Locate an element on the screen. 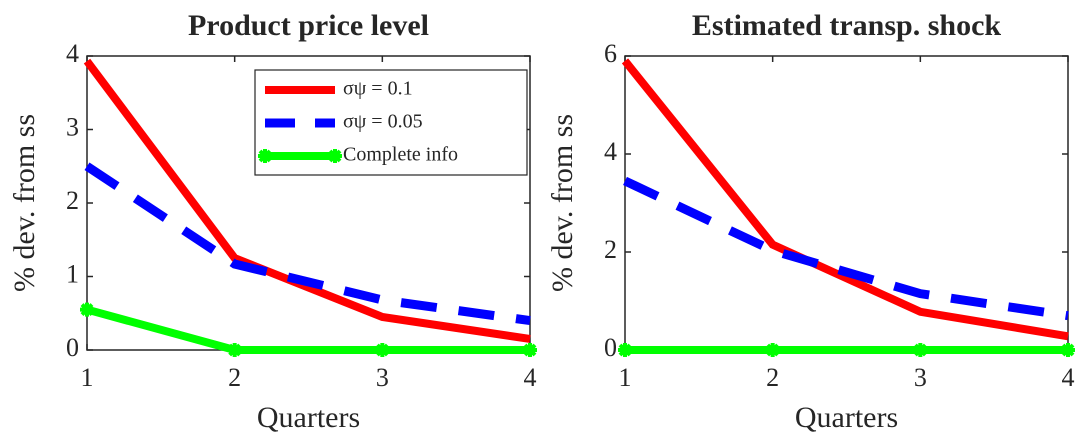  legend-label: σψ = 0.05 is located at coordinates (383, 122).